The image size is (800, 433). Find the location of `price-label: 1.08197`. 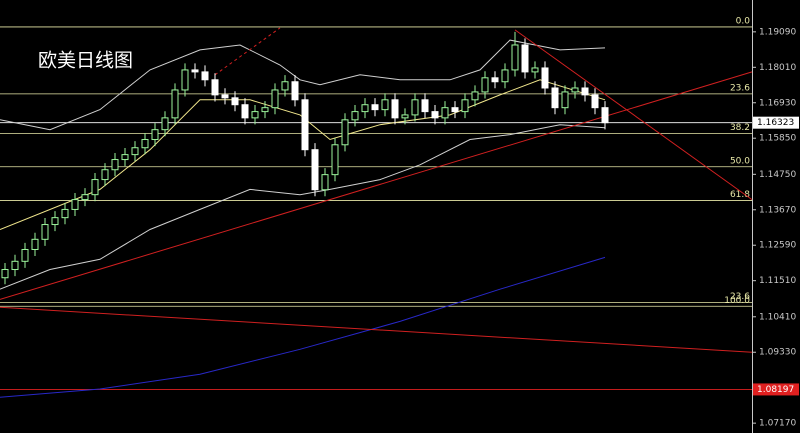

price-label: 1.08197 is located at coordinates (775, 390).